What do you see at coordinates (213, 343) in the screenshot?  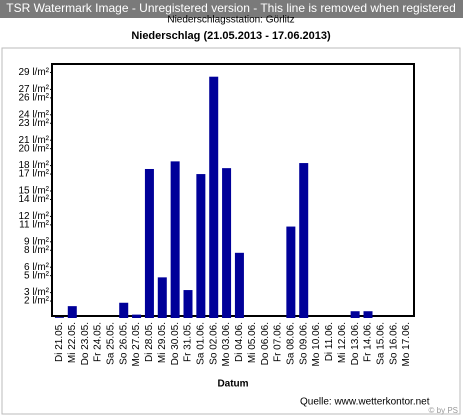 I see `x-tick-label: So 02.06.` at bounding box center [213, 343].